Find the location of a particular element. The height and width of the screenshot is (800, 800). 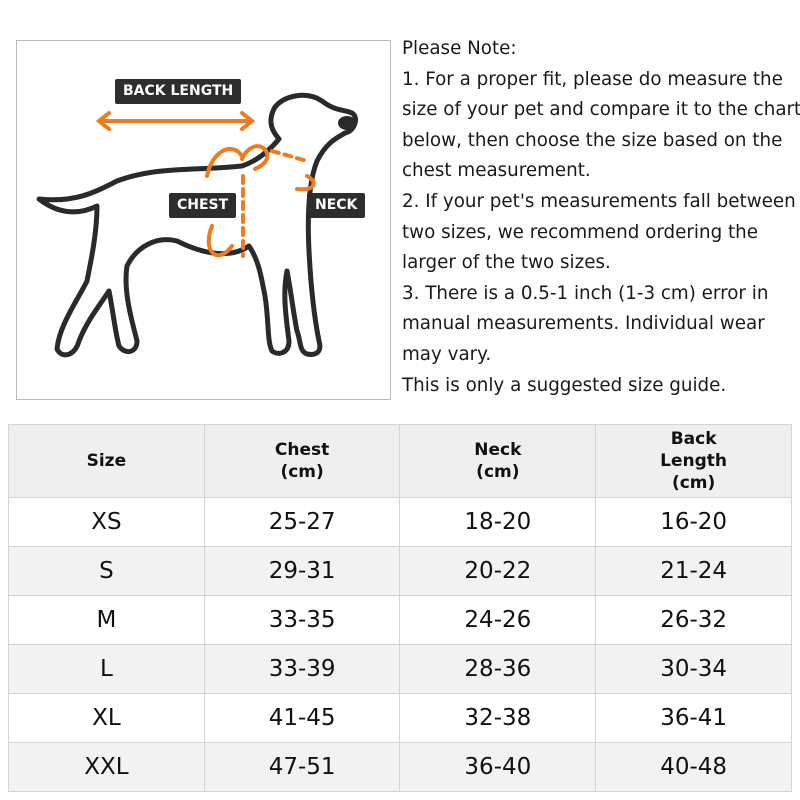

note-line: two sizes, we recommend ordering the is located at coordinates (580, 232).